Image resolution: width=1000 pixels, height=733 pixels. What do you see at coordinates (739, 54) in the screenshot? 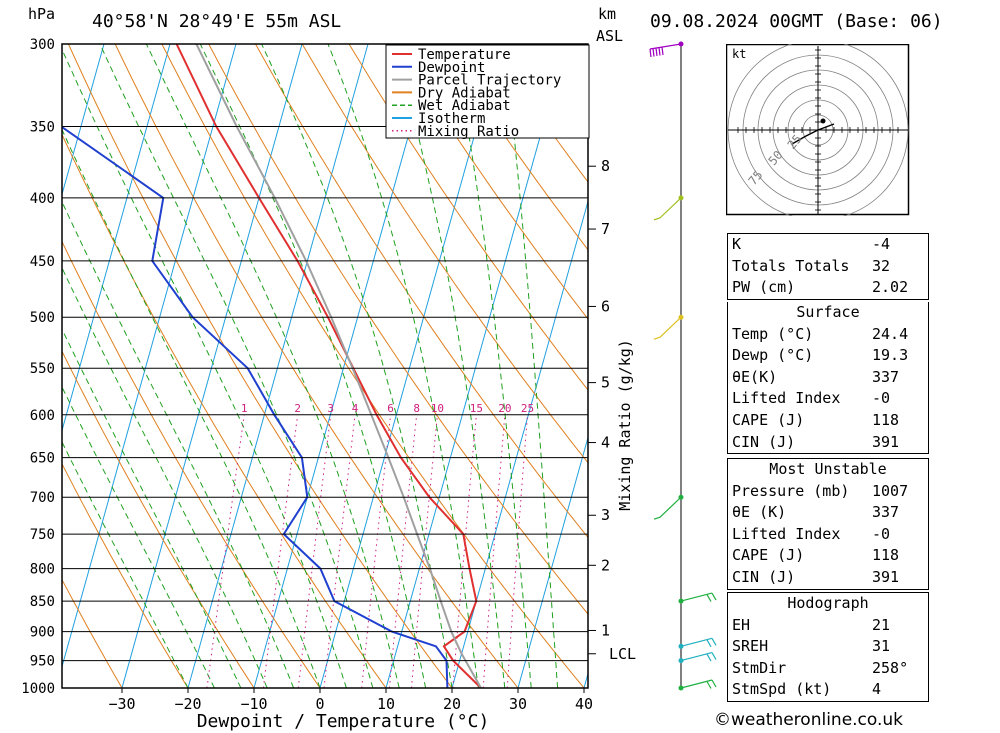
I see `hodograph-unit: kt` at bounding box center [739, 54].